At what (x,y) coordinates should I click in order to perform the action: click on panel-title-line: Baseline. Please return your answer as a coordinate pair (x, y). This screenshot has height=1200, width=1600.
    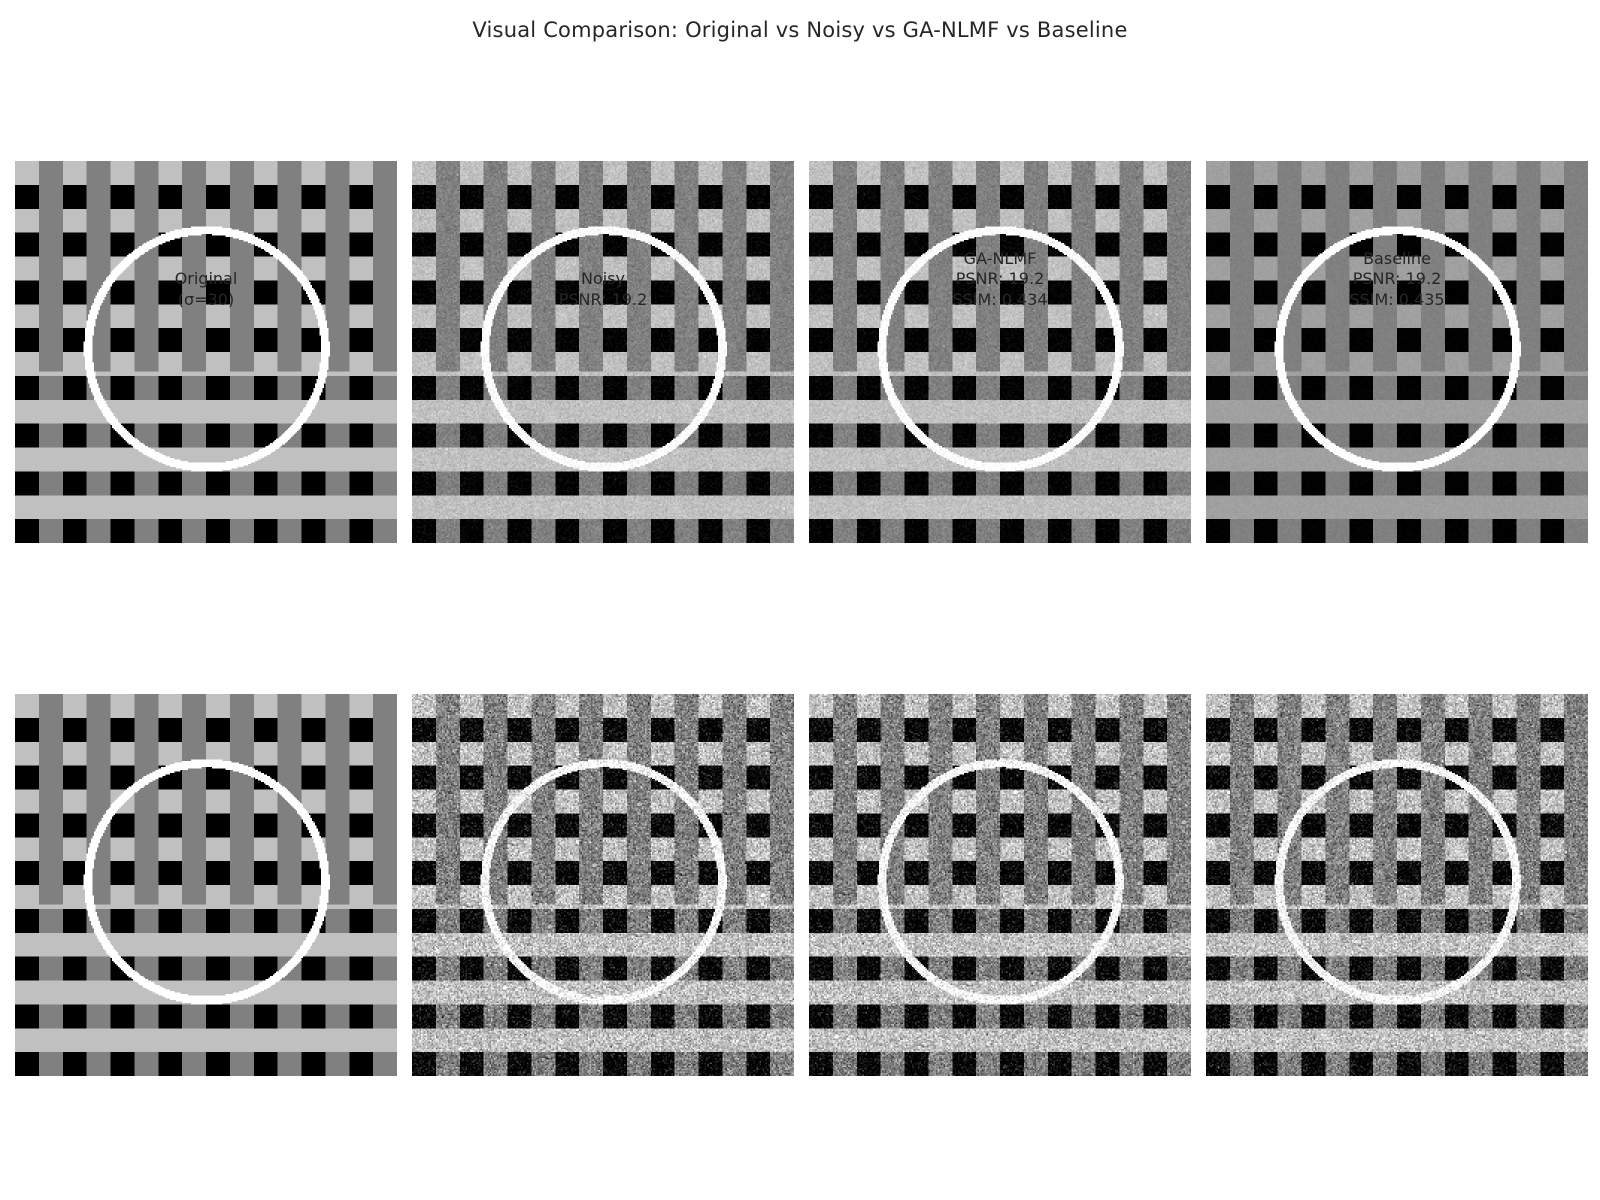
    Looking at the image, I should click on (1397, 258).